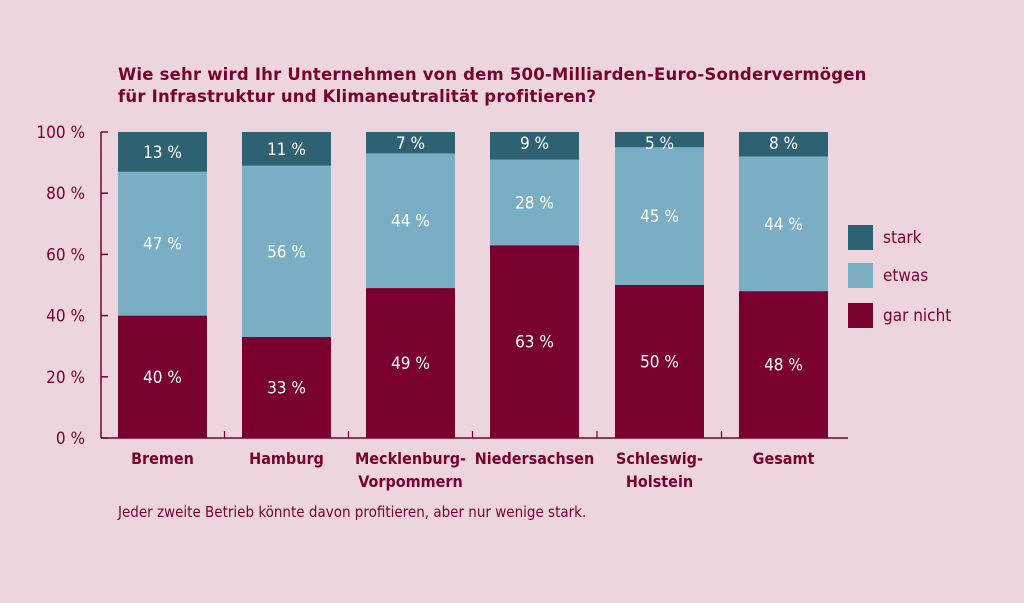 This screenshot has height=603, width=1024. I want to click on data-label: 56 %, so click(286, 252).